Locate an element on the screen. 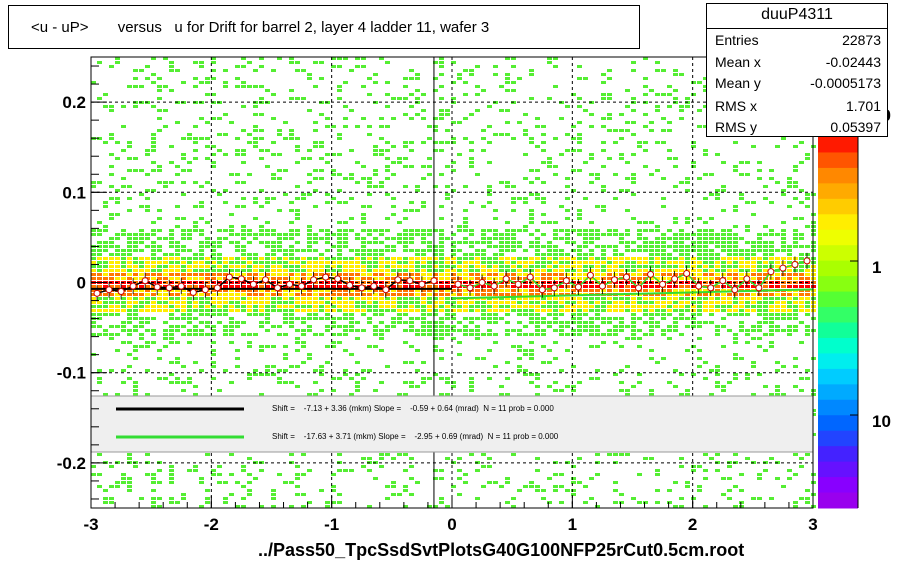  stats-row-mean-x: Mean x -0.02443 is located at coordinates (798, 64).